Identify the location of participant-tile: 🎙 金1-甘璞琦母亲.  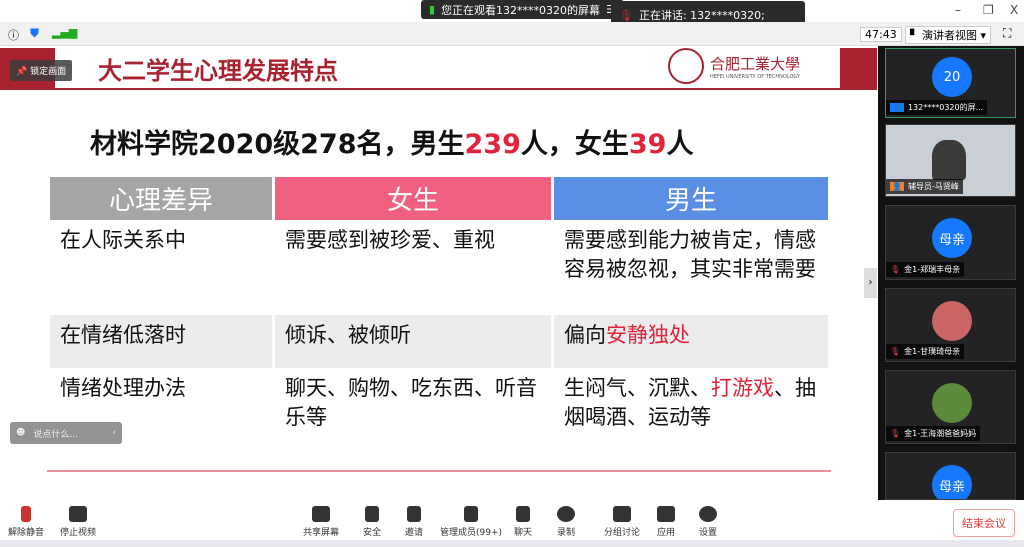
(950, 325).